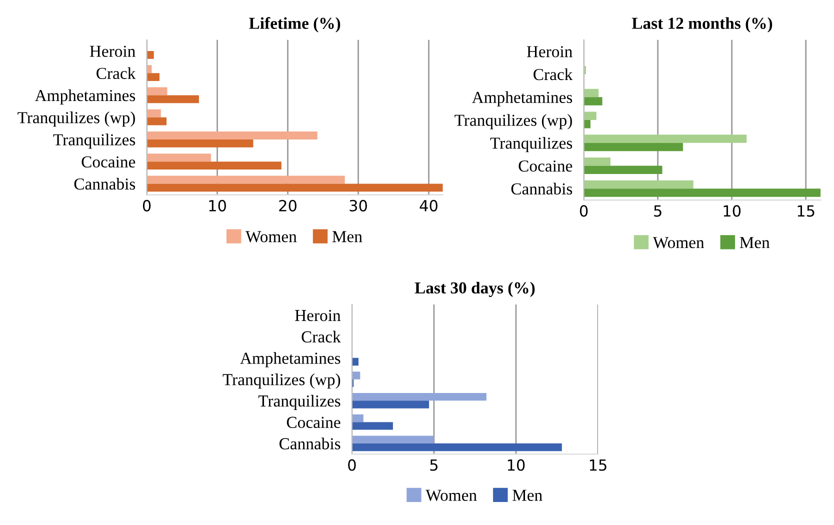  Describe the element at coordinates (474, 289) in the screenshot. I see `chart-title: Last 30 days (%)` at that location.